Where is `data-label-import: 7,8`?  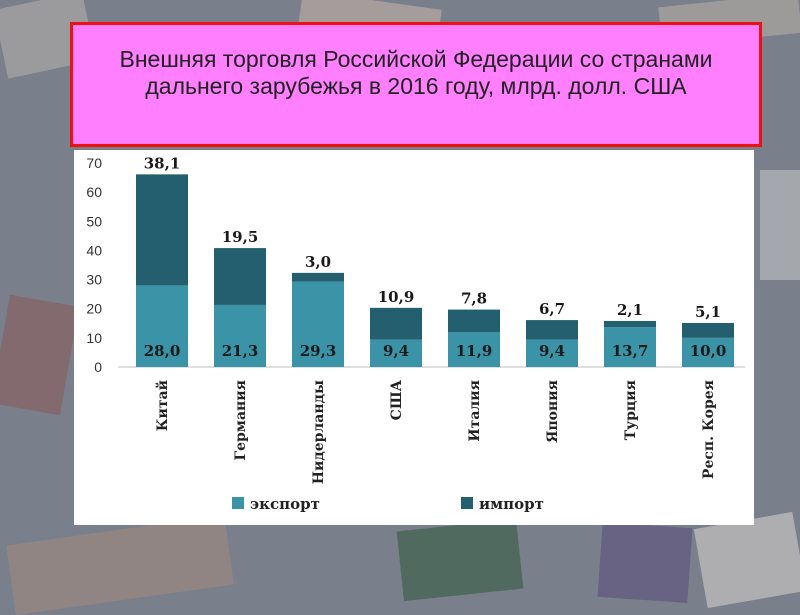
data-label-import: 7,8 is located at coordinates (474, 299).